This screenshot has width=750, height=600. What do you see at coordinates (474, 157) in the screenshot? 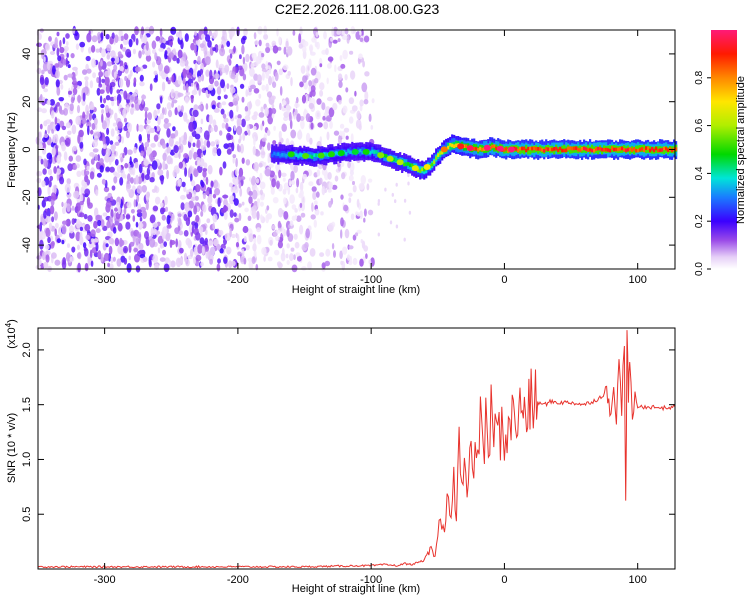
I see `spectrogram-signal-ridge` at bounding box center [474, 157].